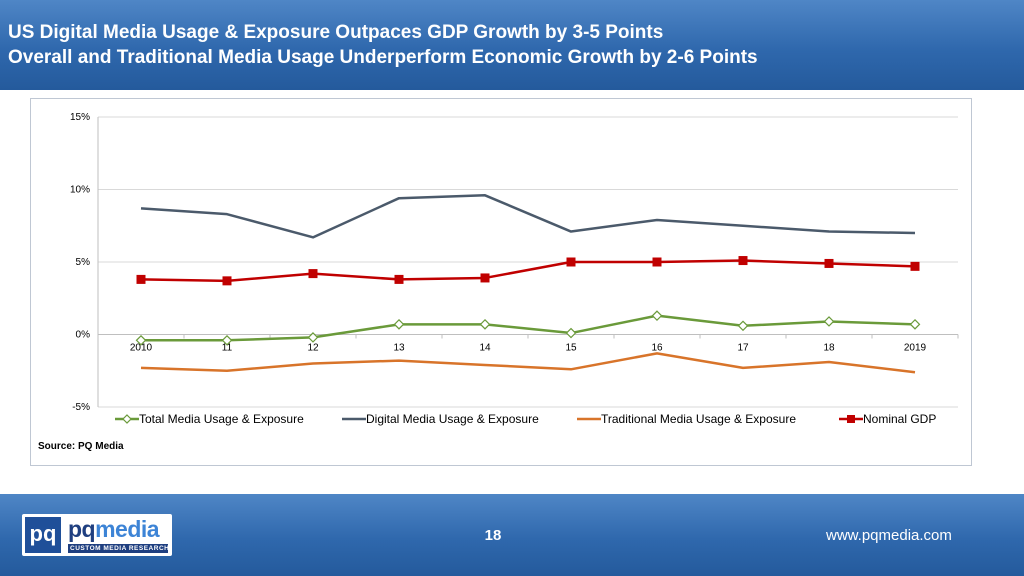 Image resolution: width=1024 pixels, height=576 pixels. Describe the element at coordinates (657, 348) in the screenshot. I see `x-tick-label: 16` at that location.